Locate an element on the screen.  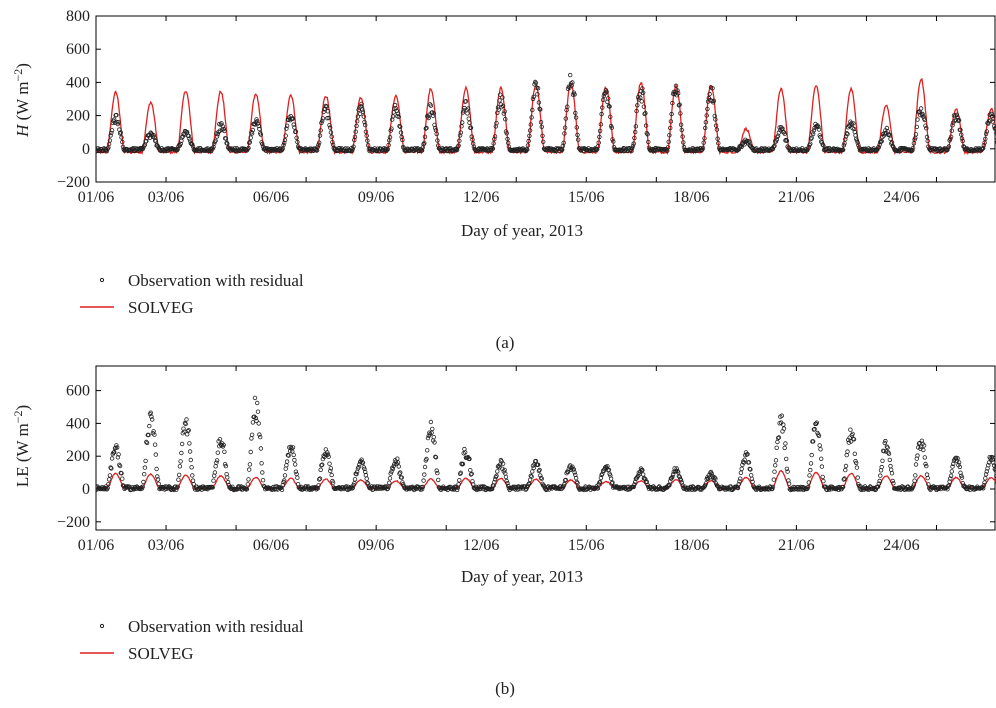
plot-area-b is located at coordinates (545, 444).